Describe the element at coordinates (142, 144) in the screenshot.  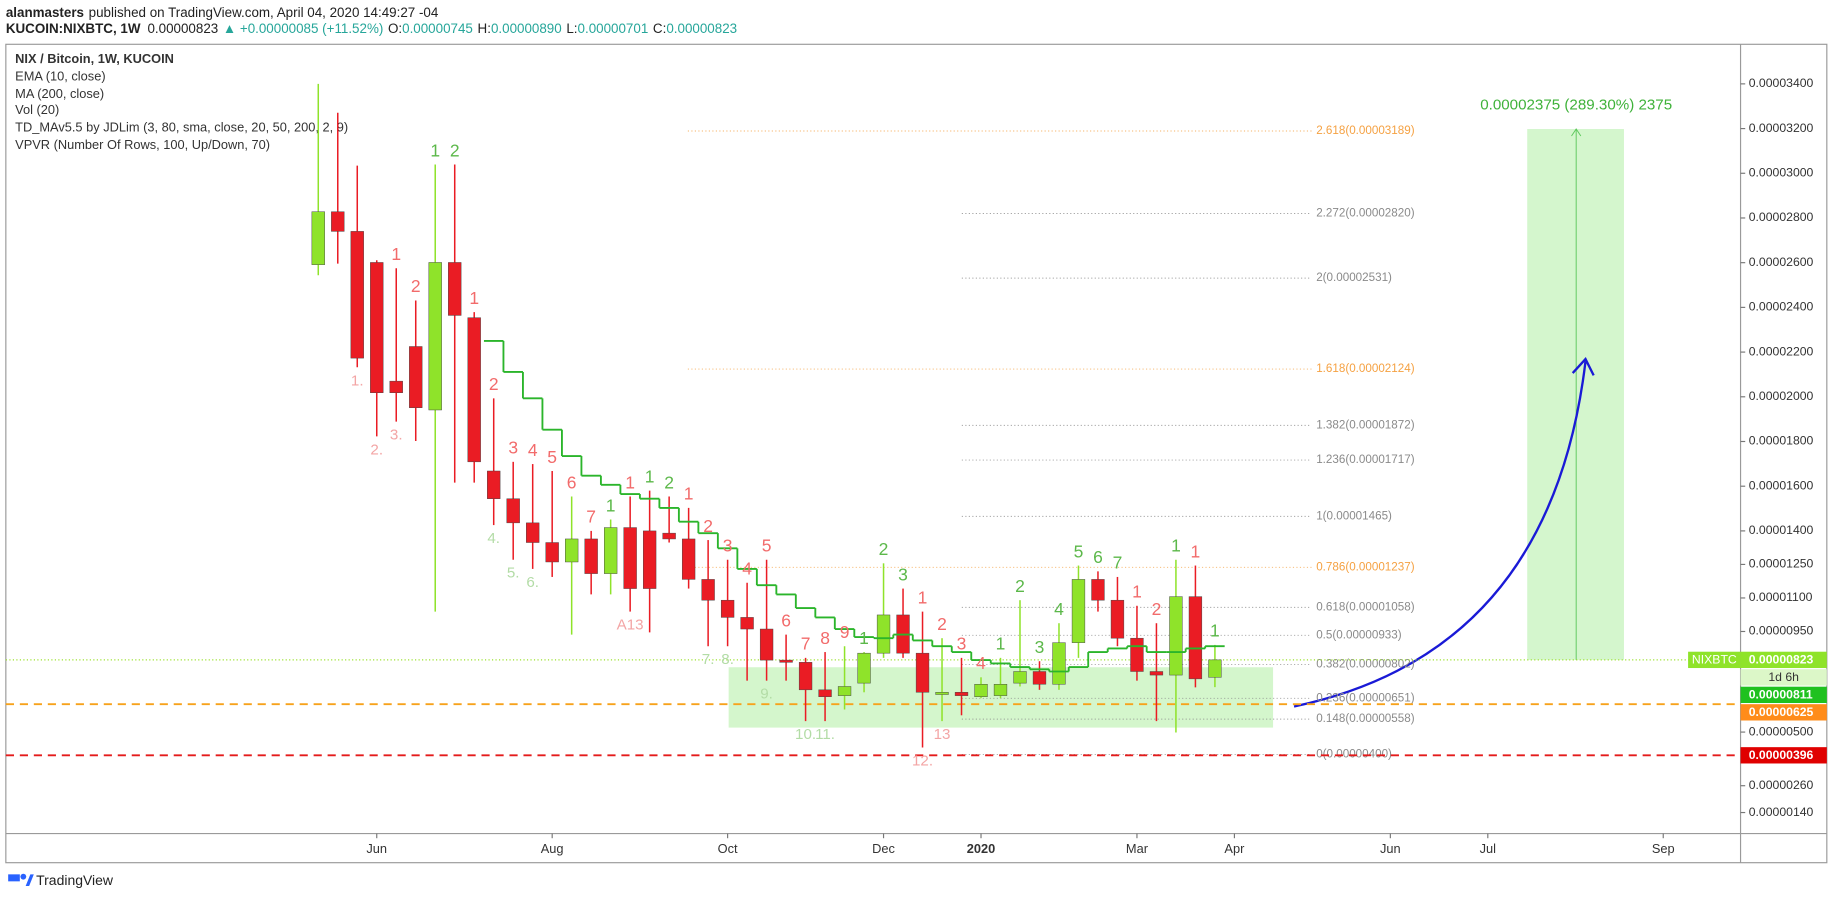
I see `legend-entry: VPVR (Number Of Rows, 100, Up/Down, 70)` at that location.